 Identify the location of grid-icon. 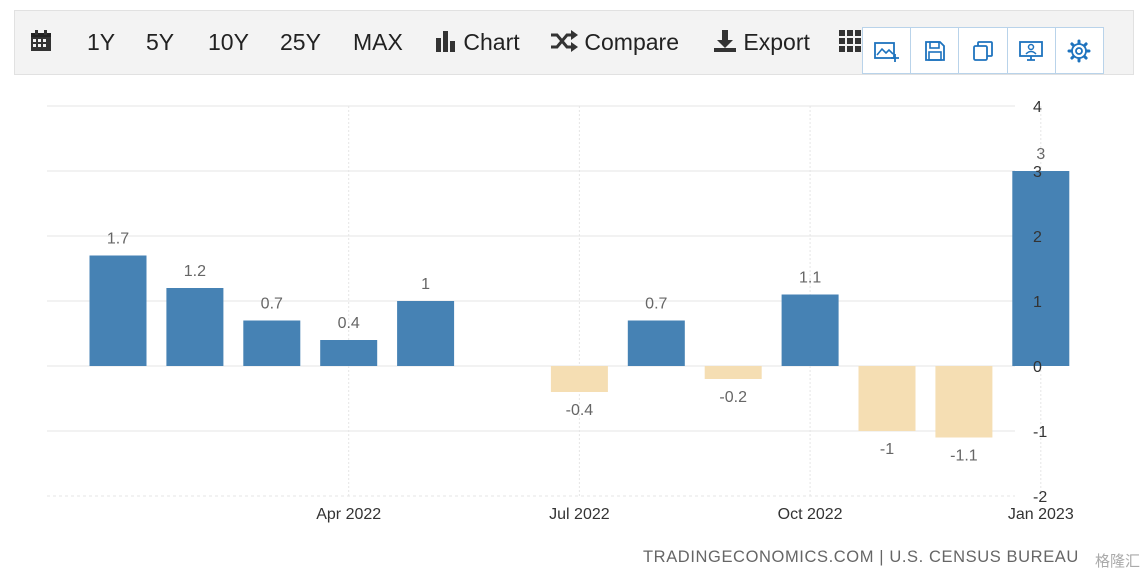
(850, 42).